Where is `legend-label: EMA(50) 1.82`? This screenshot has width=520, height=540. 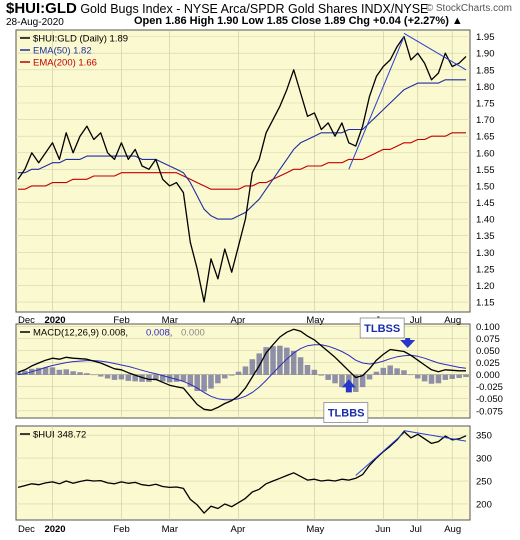 legend-label: EMA(50) 1.82 is located at coordinates (62, 51).